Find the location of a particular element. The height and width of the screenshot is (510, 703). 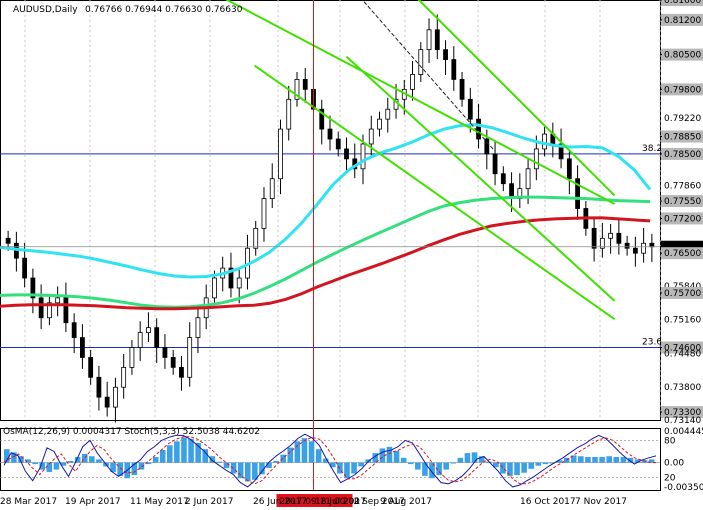

indicator-scale-label: -0.003507 is located at coordinates (683, 488).